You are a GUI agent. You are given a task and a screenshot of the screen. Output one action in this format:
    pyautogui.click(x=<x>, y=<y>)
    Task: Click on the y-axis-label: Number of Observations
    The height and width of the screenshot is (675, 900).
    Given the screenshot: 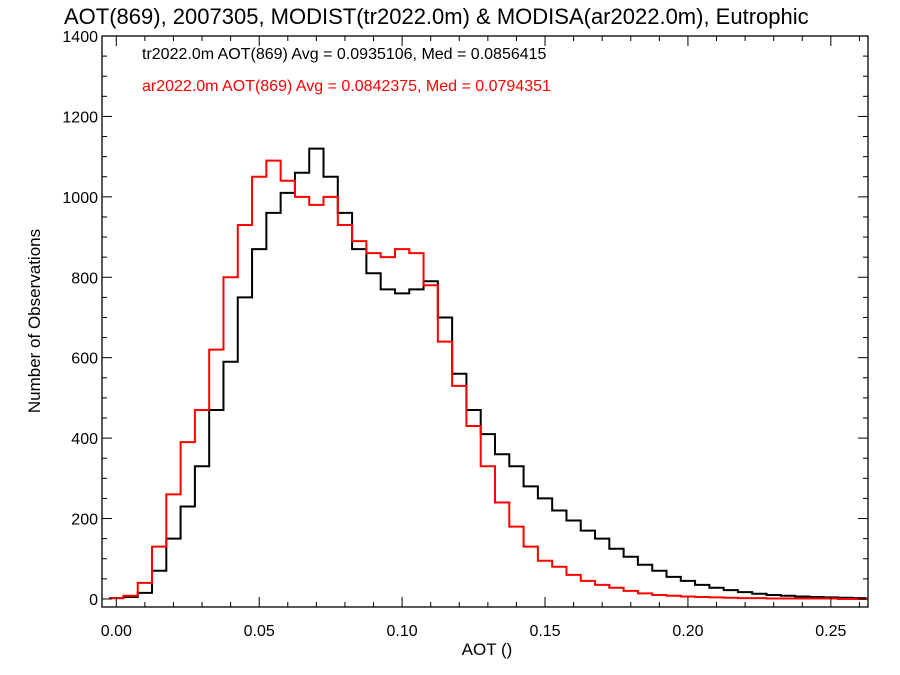 What is the action you would take?
    pyautogui.click(x=34, y=321)
    